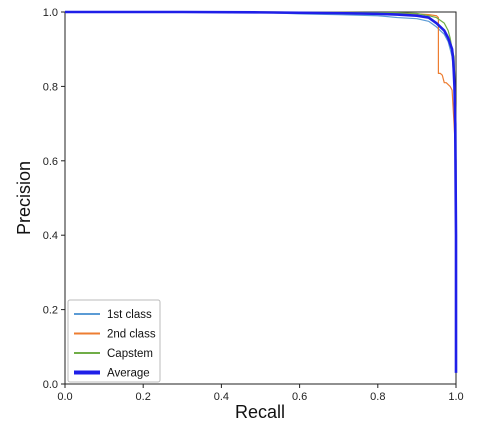 This screenshot has width=480, height=431. I want to click on legend-label-4: Average, so click(128, 374).